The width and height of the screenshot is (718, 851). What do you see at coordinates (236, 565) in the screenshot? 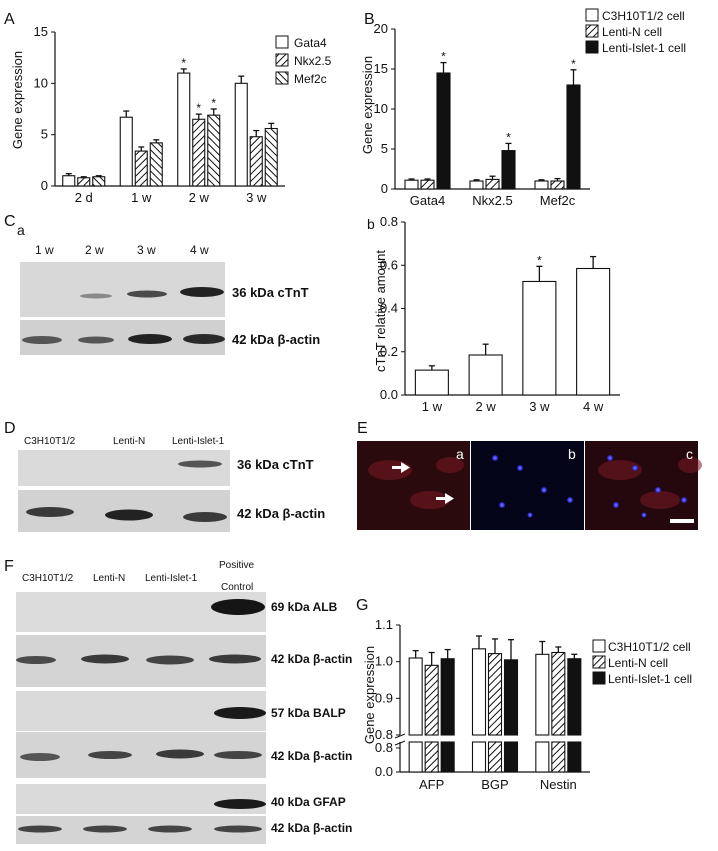
I see `blot-lane-label: Positive` at bounding box center [236, 565].